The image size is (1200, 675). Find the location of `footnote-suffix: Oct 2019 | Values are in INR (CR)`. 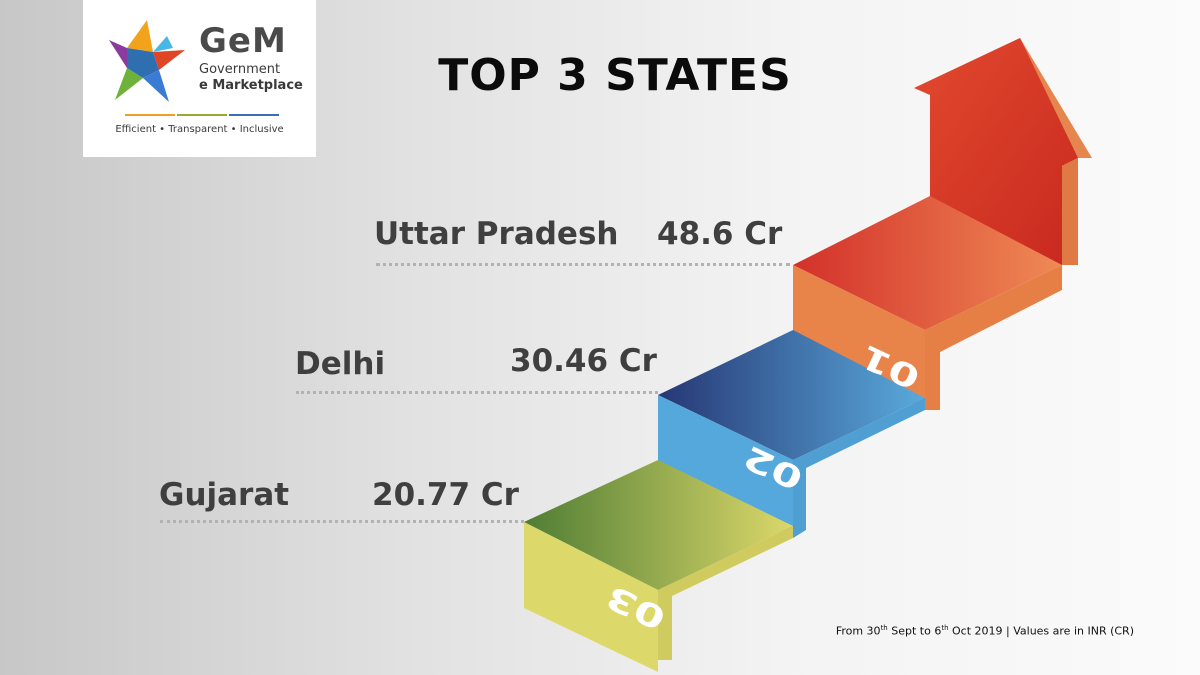

footnote-suffix: Oct 2019 | Values are in INR (CR) is located at coordinates (1041, 631).